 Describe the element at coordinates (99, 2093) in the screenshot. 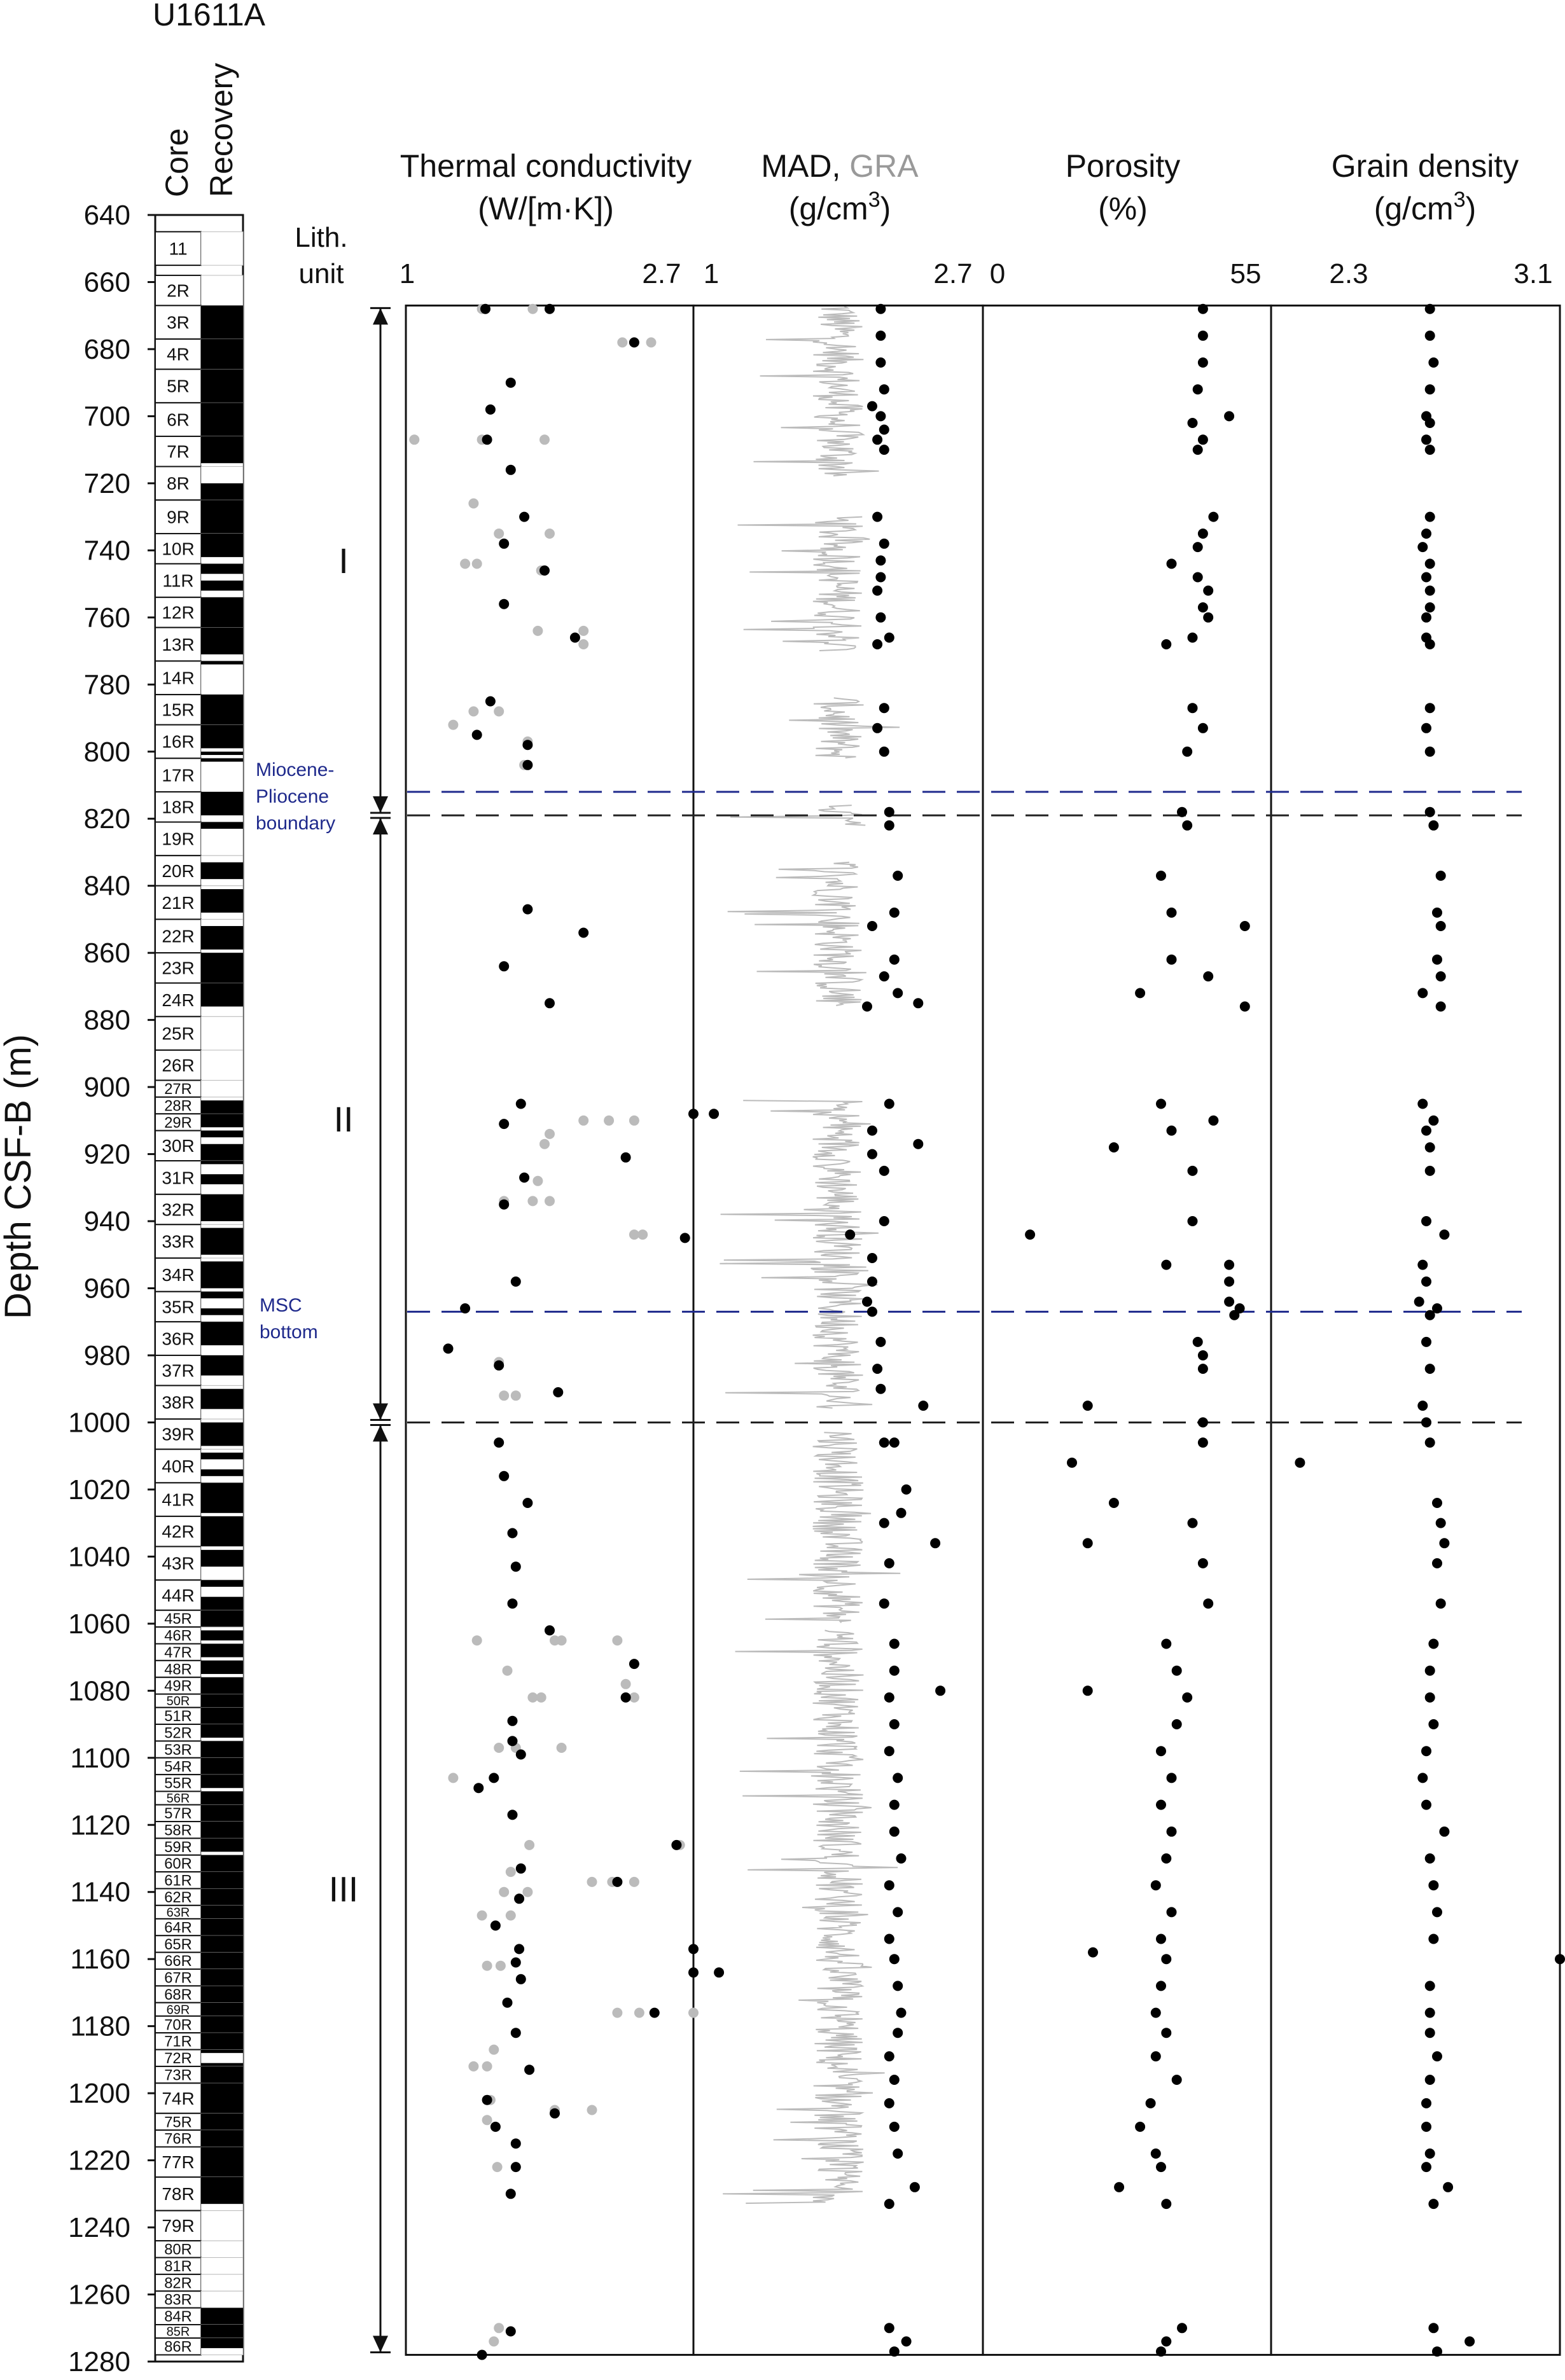

I see `depth-tick-label: 1200` at that location.